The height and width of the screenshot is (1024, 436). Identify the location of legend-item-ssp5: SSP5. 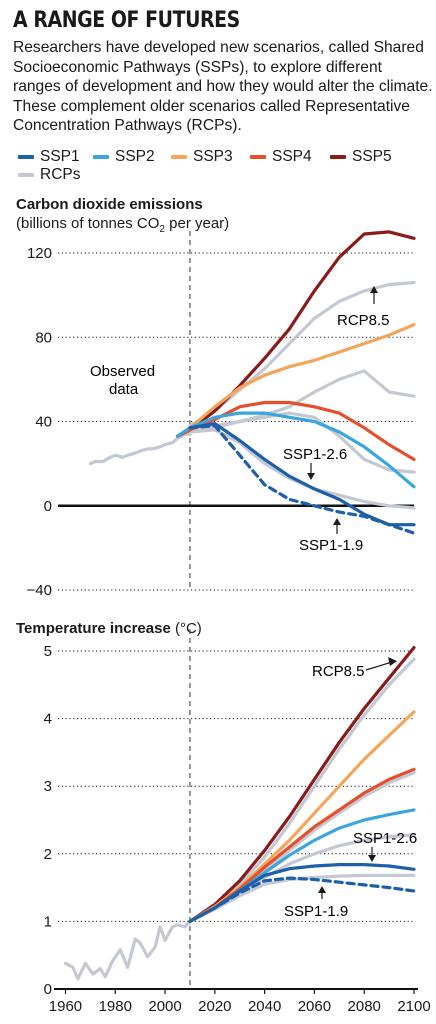
(361, 157).